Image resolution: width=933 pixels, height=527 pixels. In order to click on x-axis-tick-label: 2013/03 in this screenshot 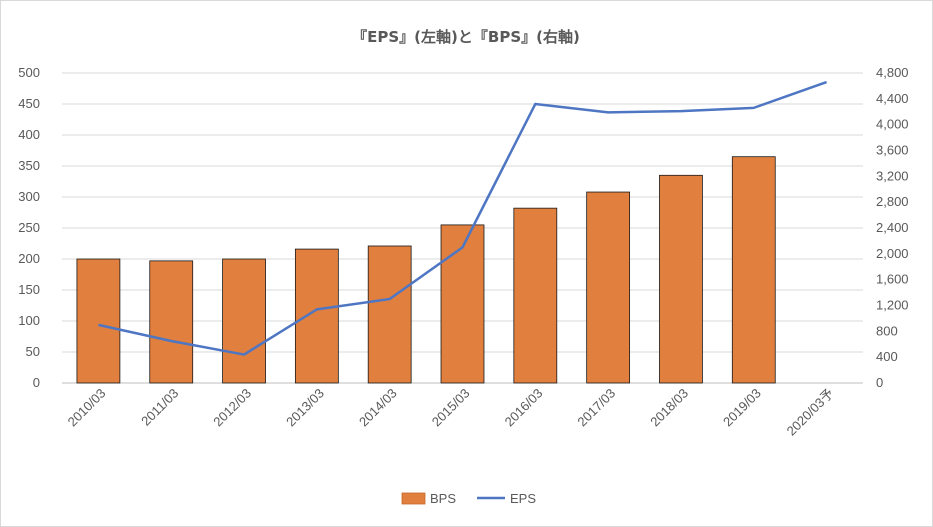, I will do `click(305, 408)`.